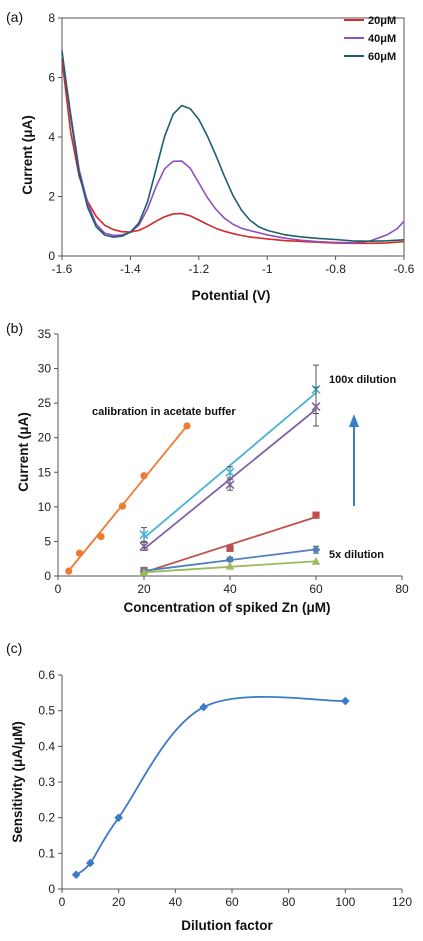 This screenshot has width=423, height=941. What do you see at coordinates (51, 889) in the screenshot?
I see `panel-c-ytick-label: 0` at bounding box center [51, 889].